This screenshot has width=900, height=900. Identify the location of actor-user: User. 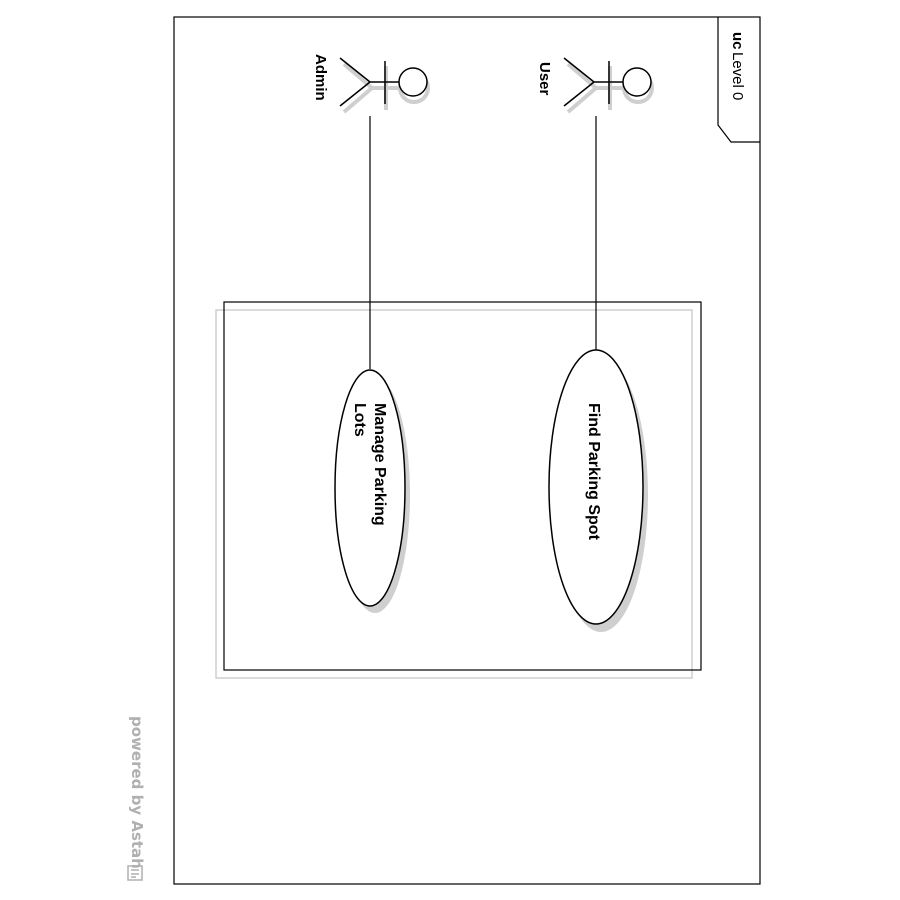
(595, 85).